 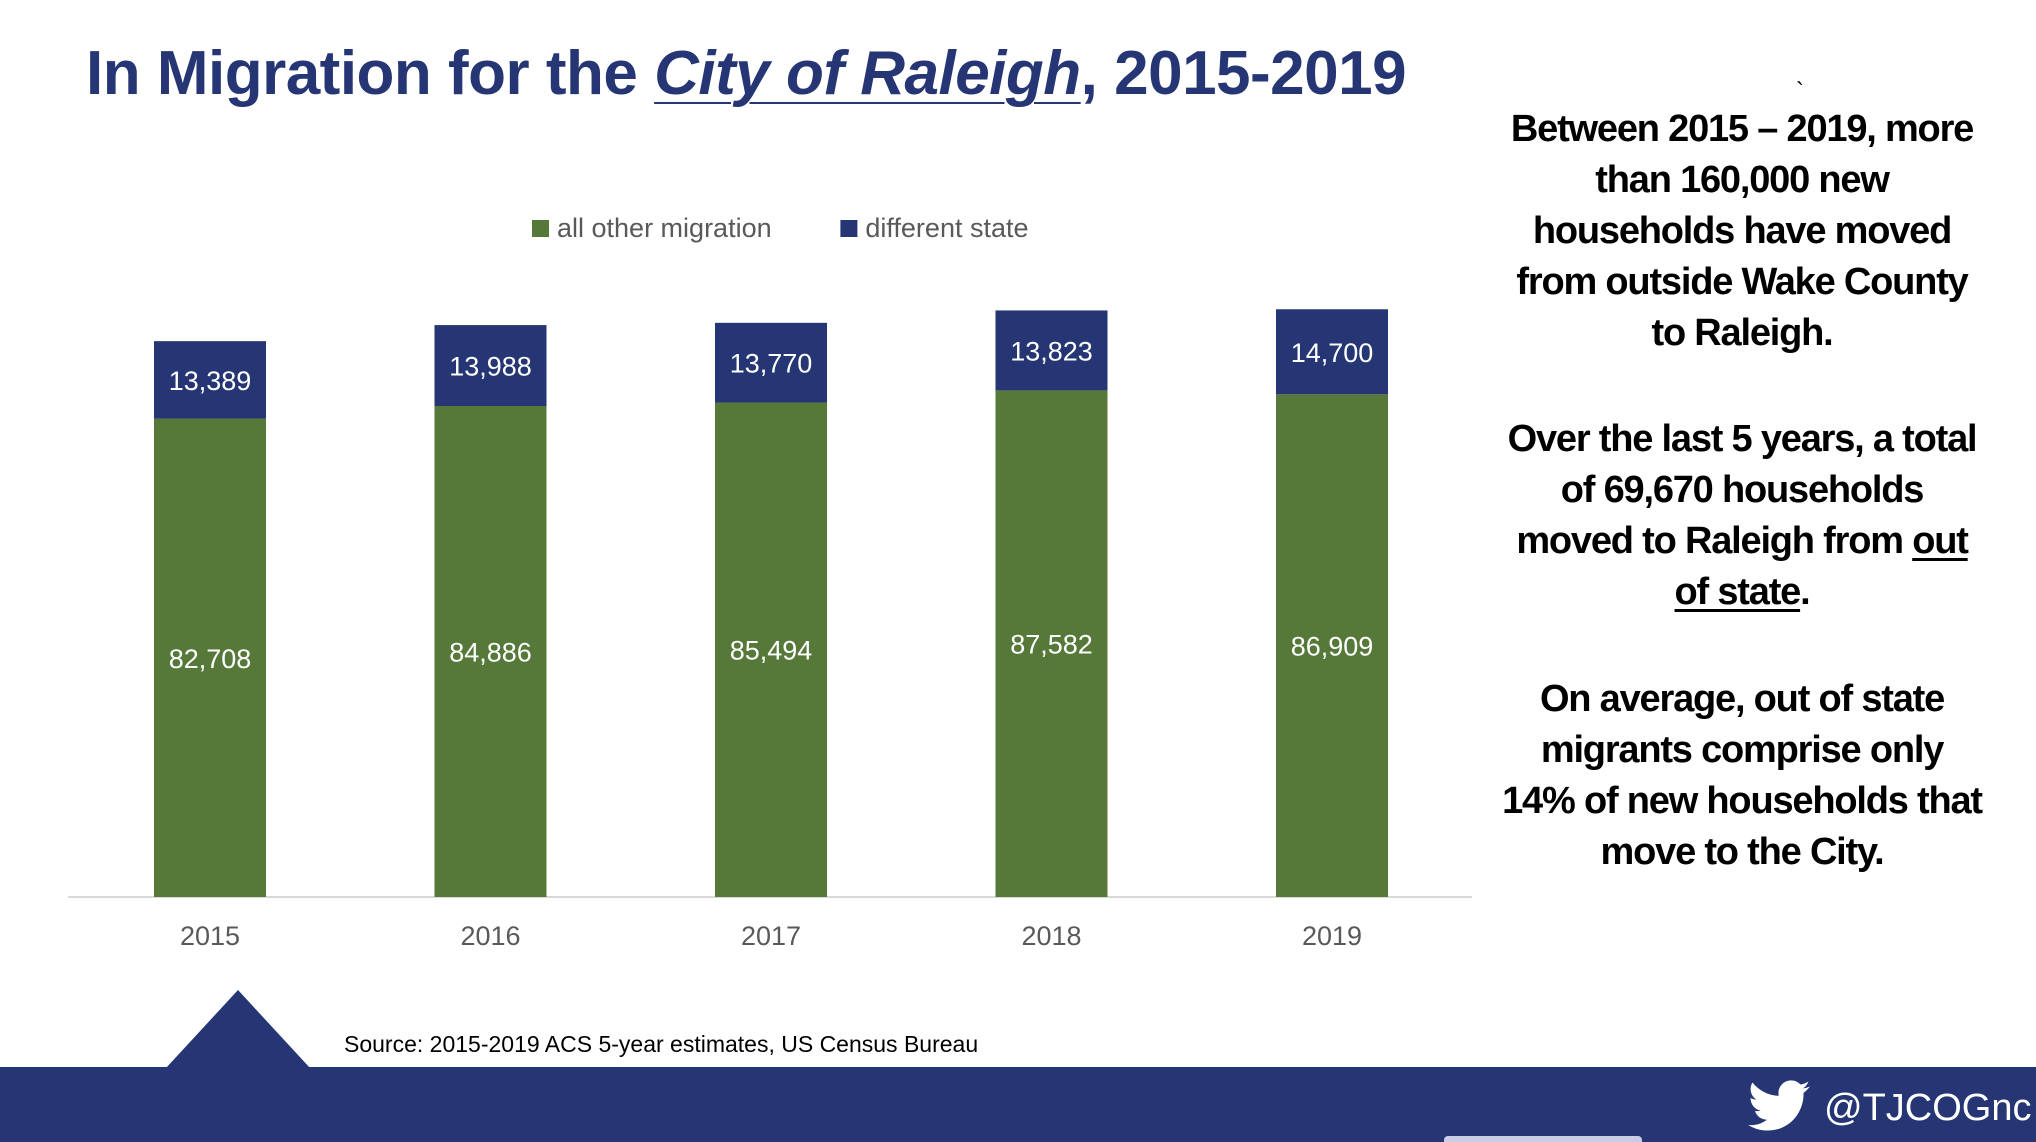 I want to click on twitter-handle: @TJCOGnc, so click(x=1890, y=1106).